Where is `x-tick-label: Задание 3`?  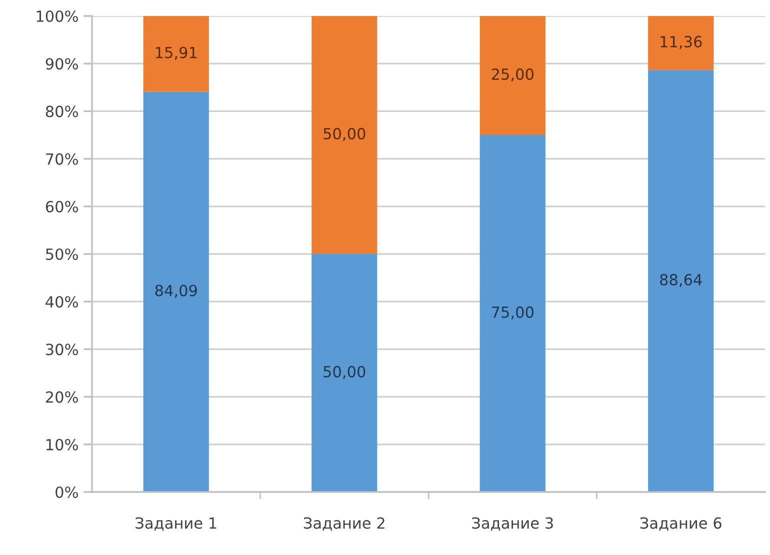
x-tick-label: Задание 3 is located at coordinates (512, 524).